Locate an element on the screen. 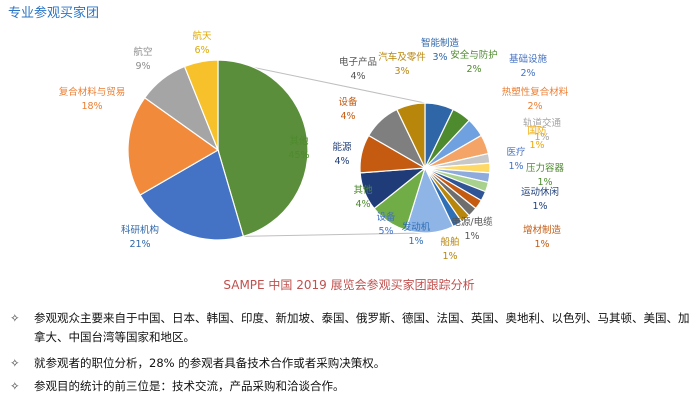 This screenshot has height=411, width=698. slice-value-label: 6% is located at coordinates (201, 50).